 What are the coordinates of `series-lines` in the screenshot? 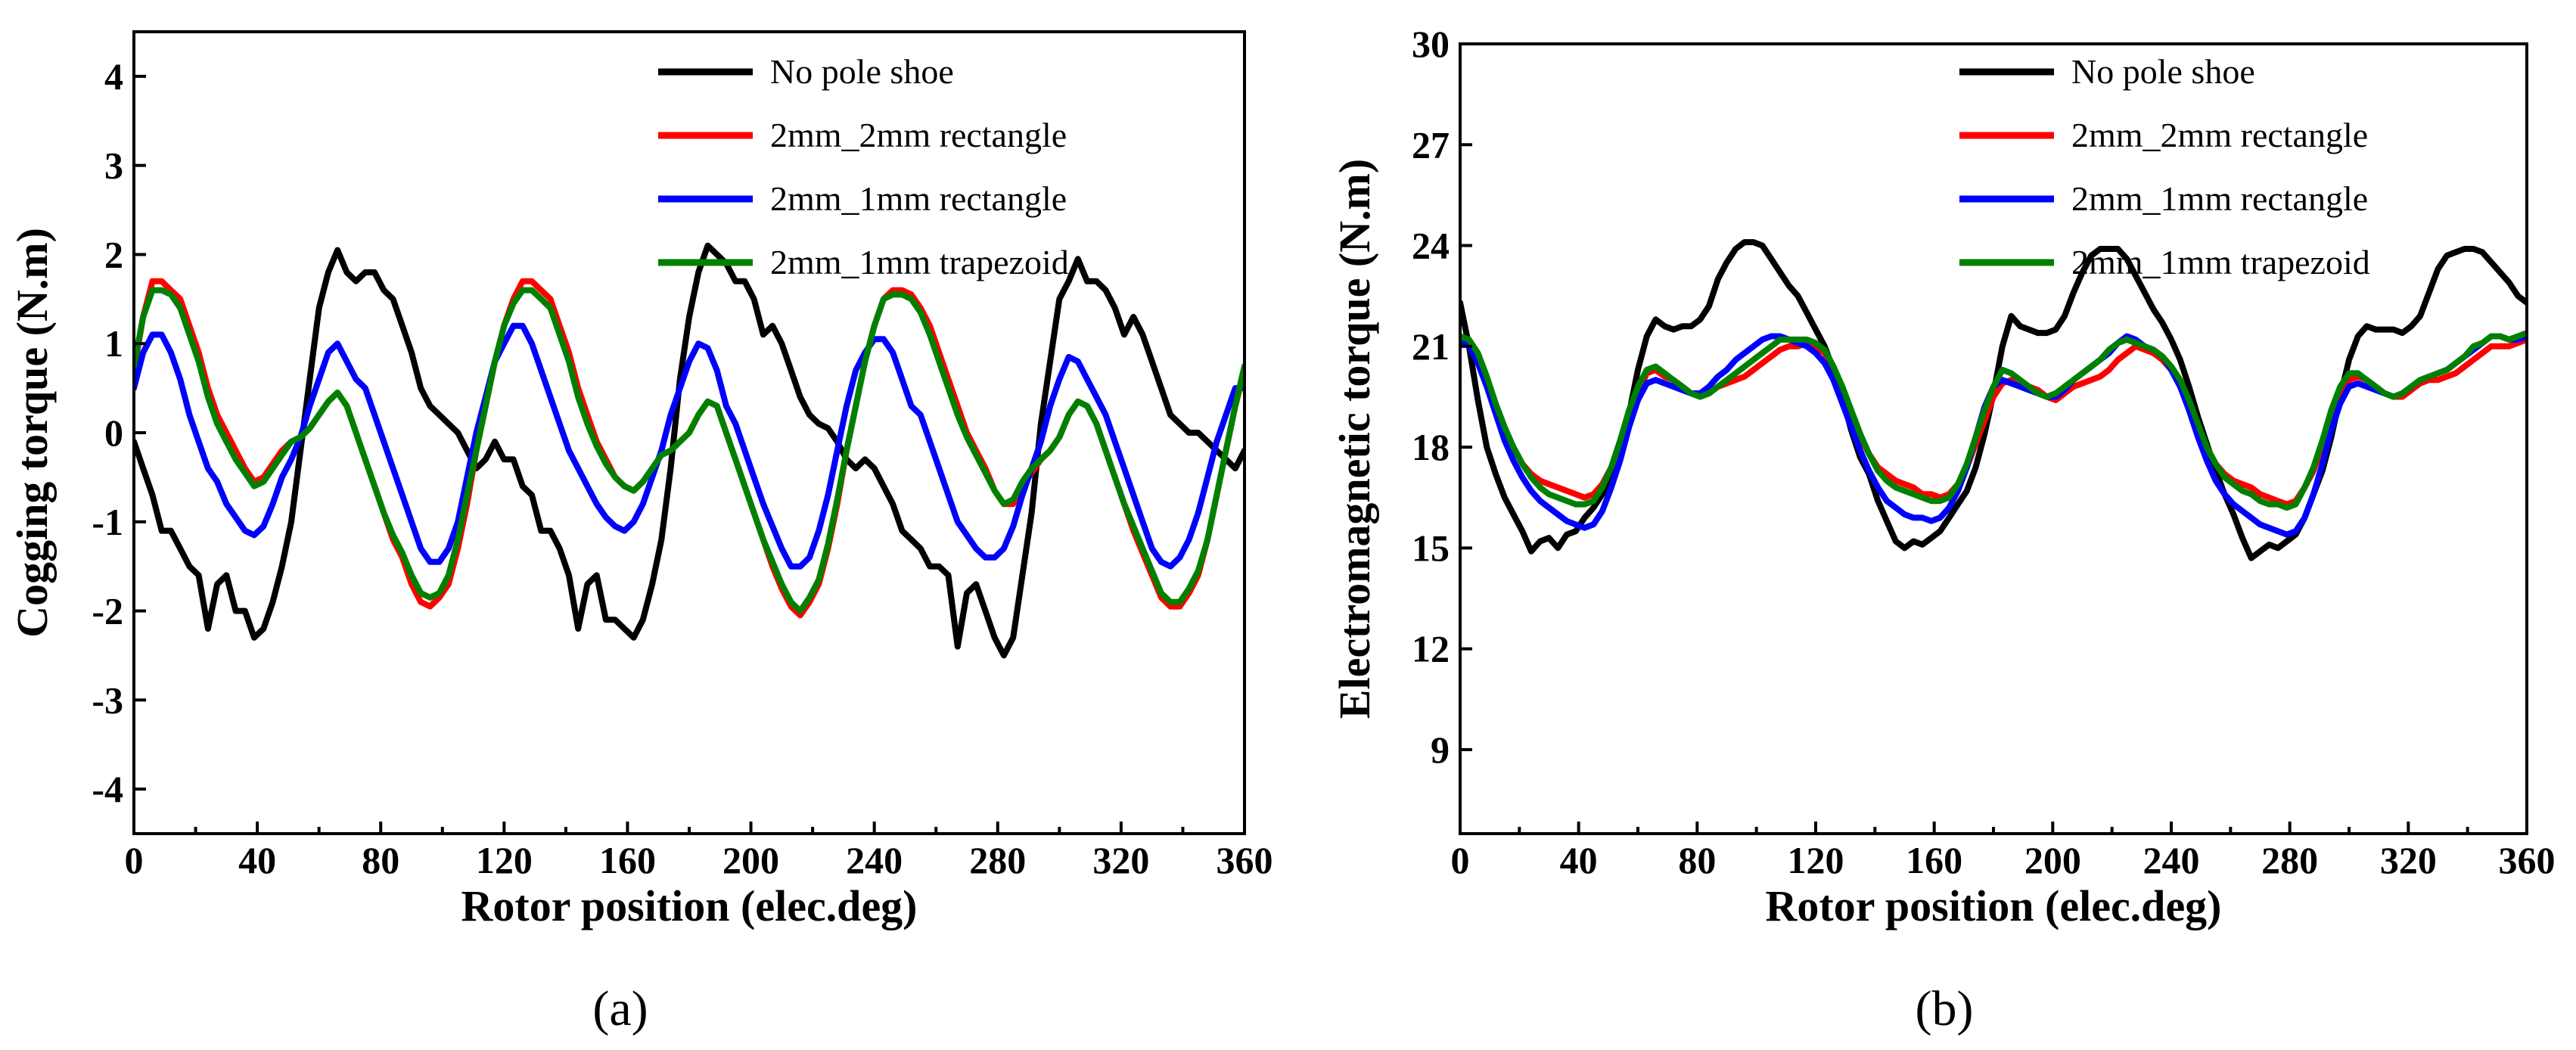 It's located at (1993, 400).